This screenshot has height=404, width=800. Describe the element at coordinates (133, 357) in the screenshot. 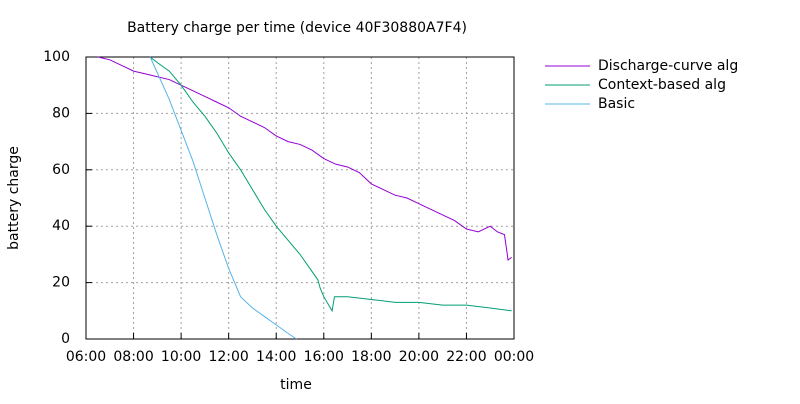

I see `x-tick-label: 08:00` at that location.